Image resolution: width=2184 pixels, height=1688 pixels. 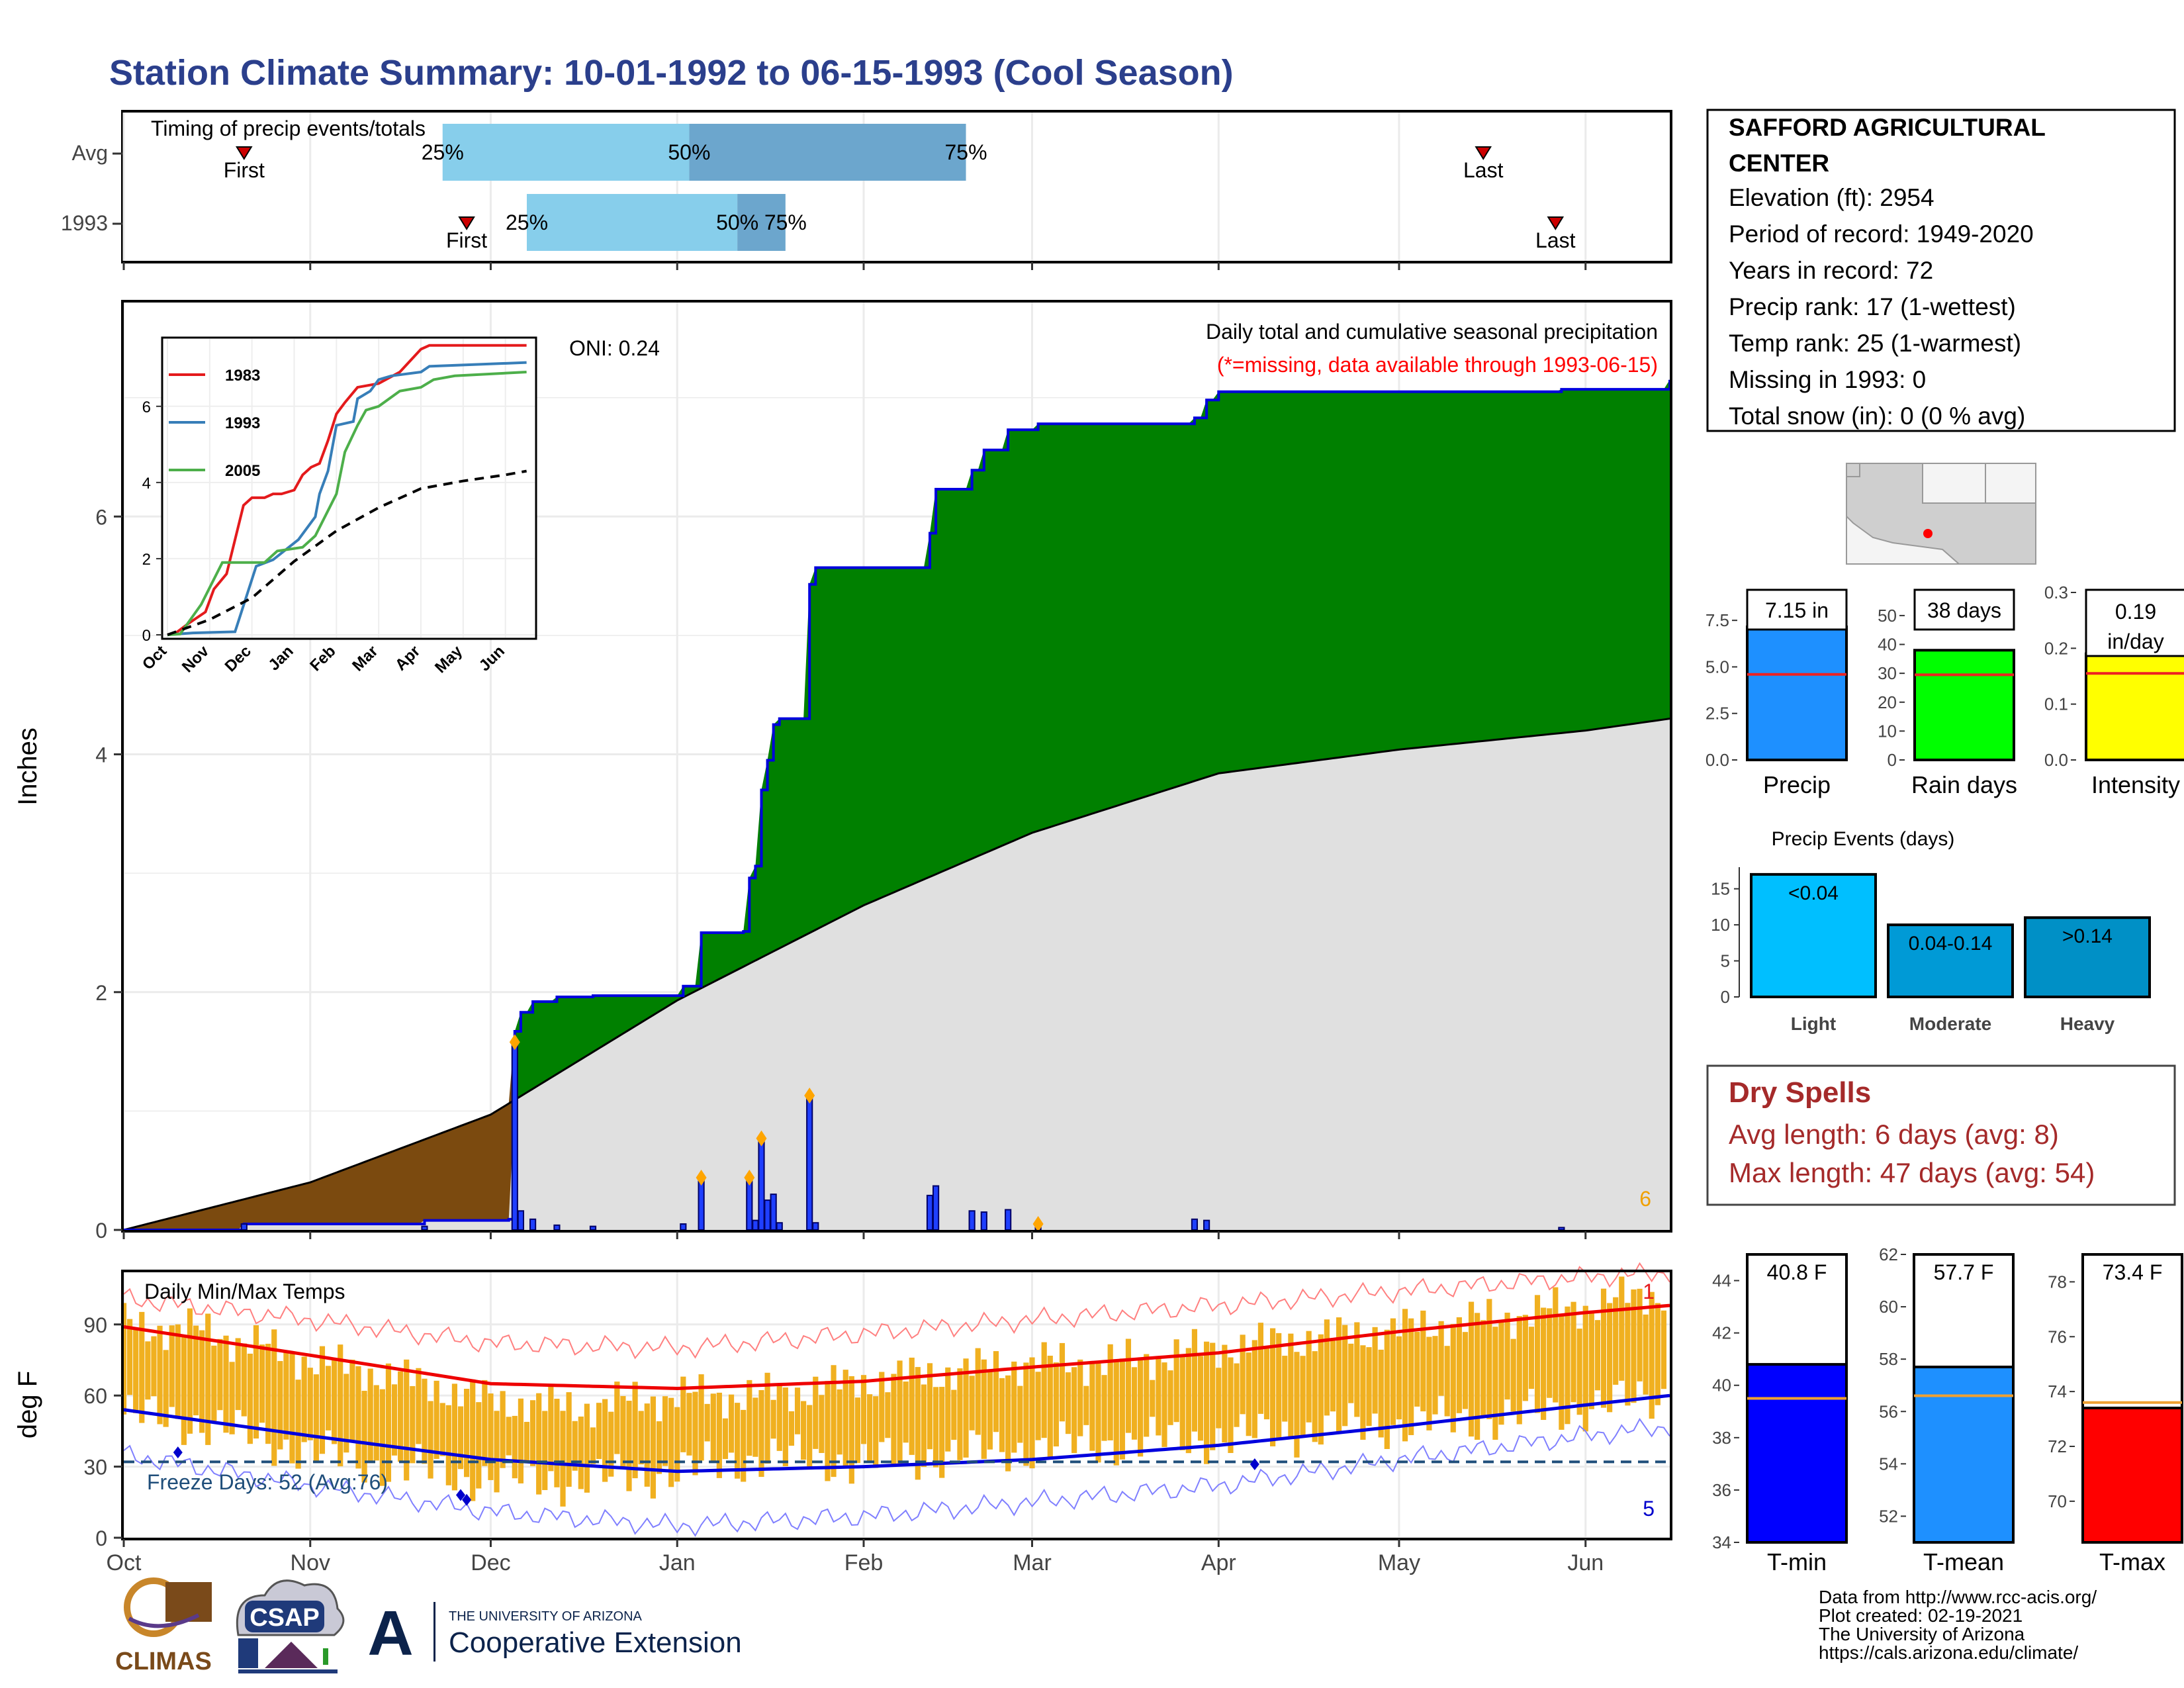 What do you see at coordinates (347, 498) in the screenshot?
I see `inset-series-1993` at bounding box center [347, 498].